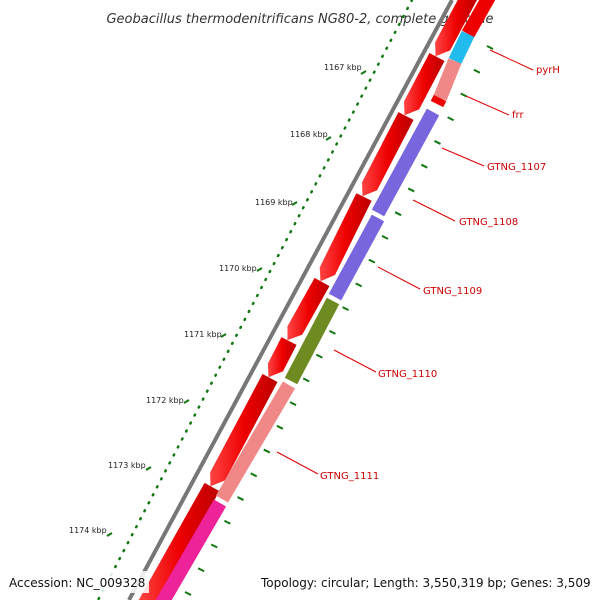 This screenshot has height=600, width=600. What do you see at coordinates (203, 334) in the screenshot?
I see `tick-label: 1171 kbp` at bounding box center [203, 334].